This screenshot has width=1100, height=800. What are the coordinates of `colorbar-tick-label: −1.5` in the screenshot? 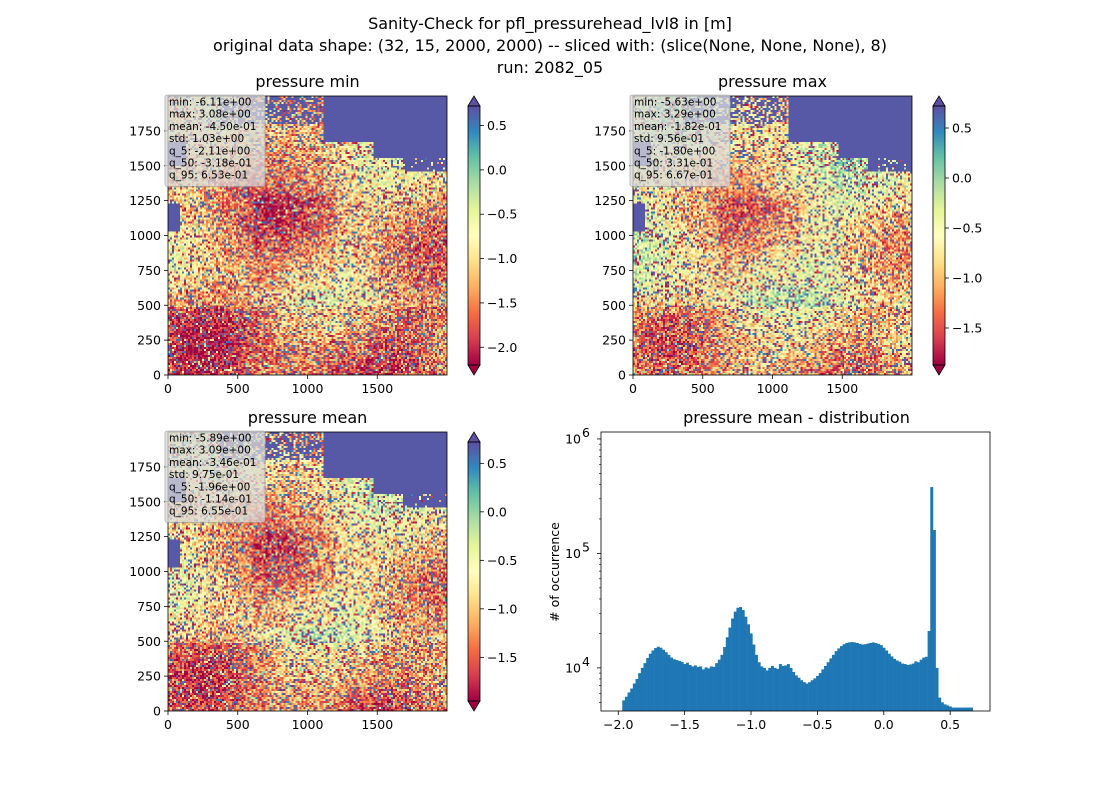 It's located at (502, 657).